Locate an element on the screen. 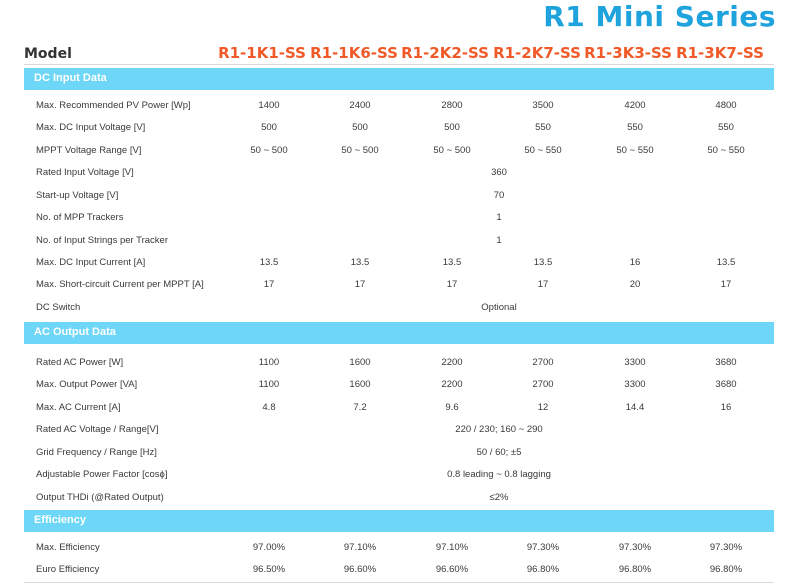 Image resolution: width=788 pixels, height=584 pixels. spec-label: Rated AC Power [W] is located at coordinates (80, 362).